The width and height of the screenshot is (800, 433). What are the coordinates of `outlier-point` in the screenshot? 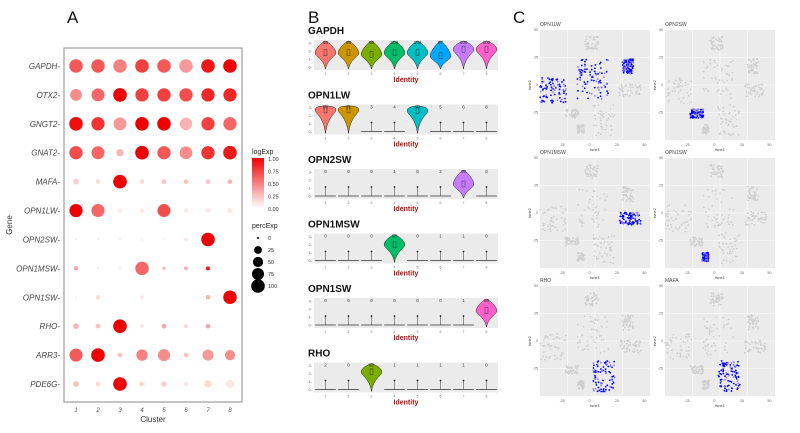 It's located at (486, 187).